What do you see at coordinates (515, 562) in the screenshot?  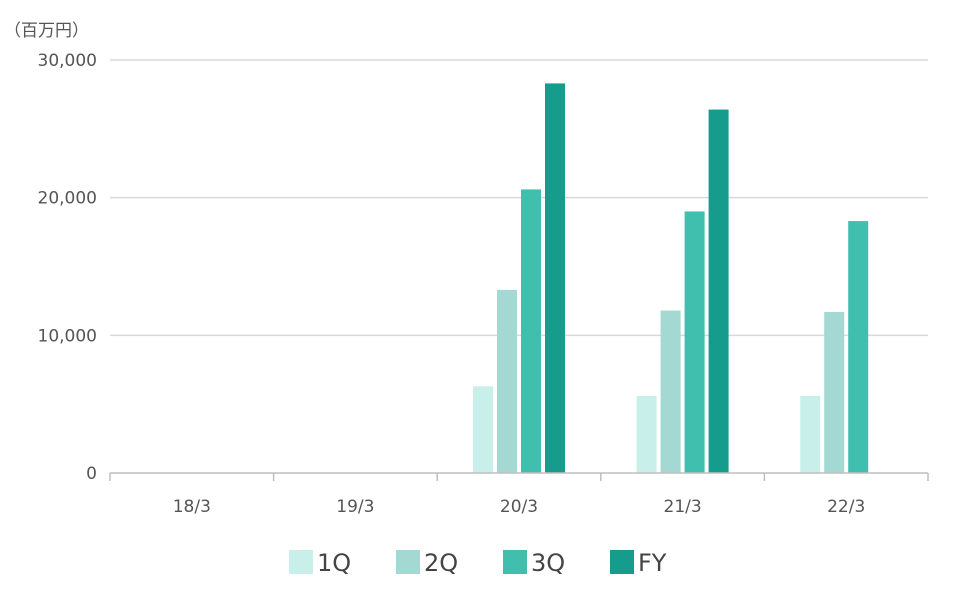 I see `legend-swatch-3q` at bounding box center [515, 562].